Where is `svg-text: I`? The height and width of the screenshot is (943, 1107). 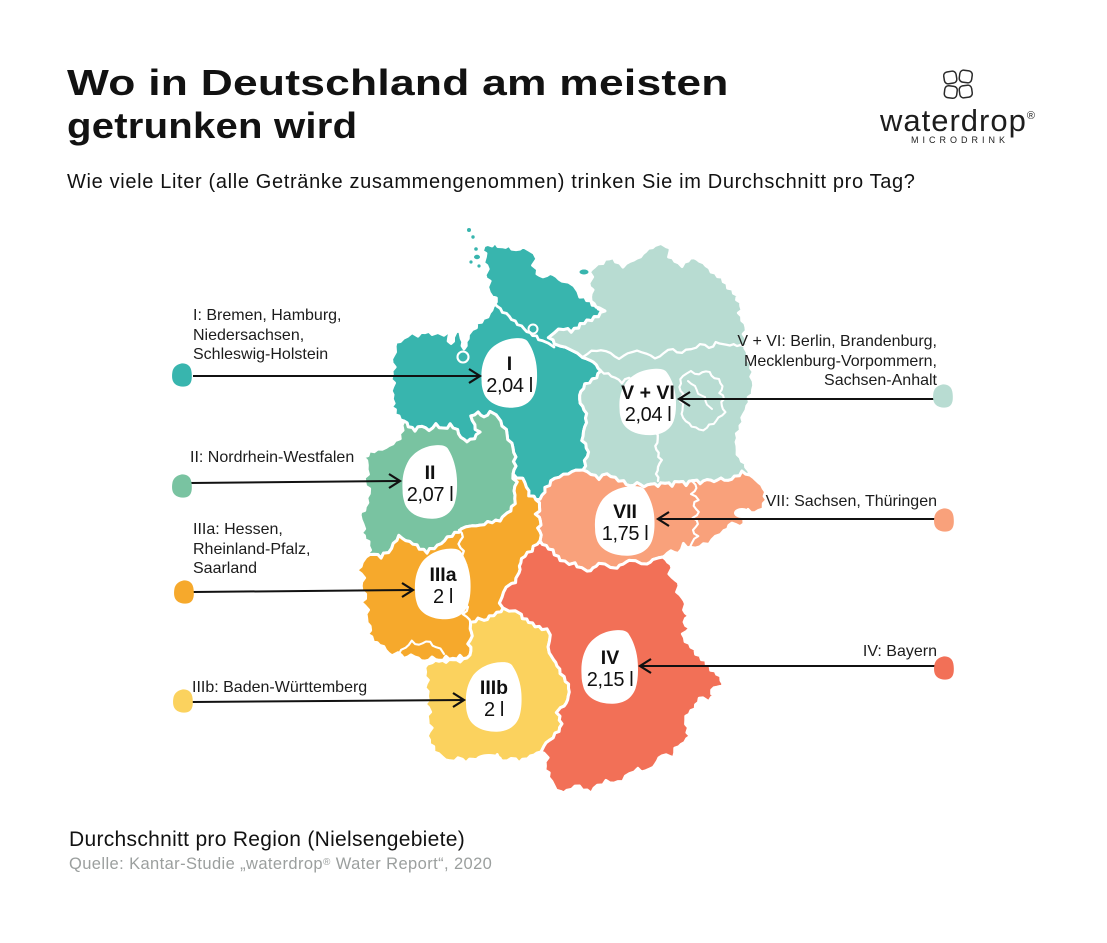 svg-text: I is located at coordinates (509, 364).